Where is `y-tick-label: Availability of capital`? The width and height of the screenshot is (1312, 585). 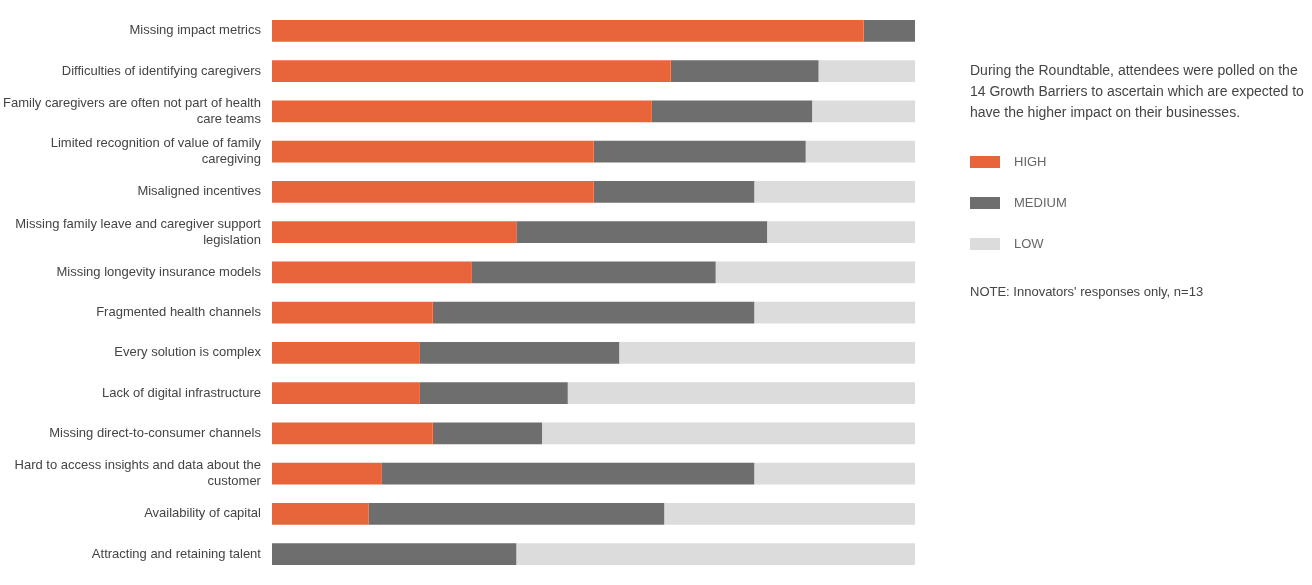
y-tick-label: Availability of capital is located at coordinates (203, 513).